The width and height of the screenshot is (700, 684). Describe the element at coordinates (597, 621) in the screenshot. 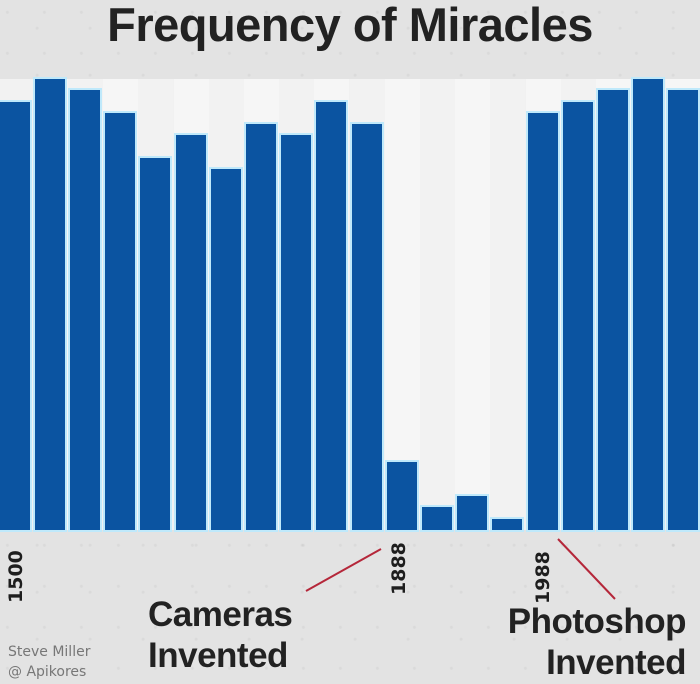

I see `annotation-photoshop-line1: Photoshop` at that location.